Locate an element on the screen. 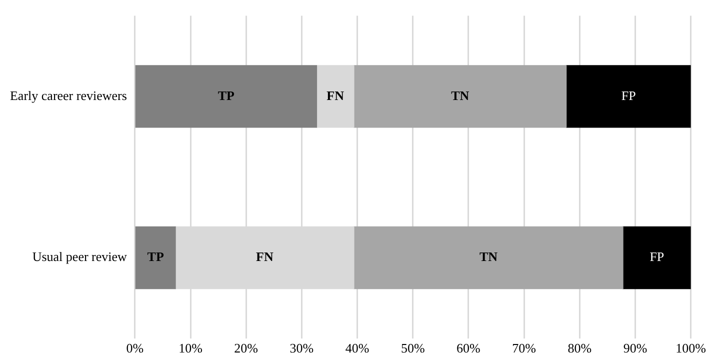 The image size is (709, 362). text: FP is located at coordinates (657, 256).